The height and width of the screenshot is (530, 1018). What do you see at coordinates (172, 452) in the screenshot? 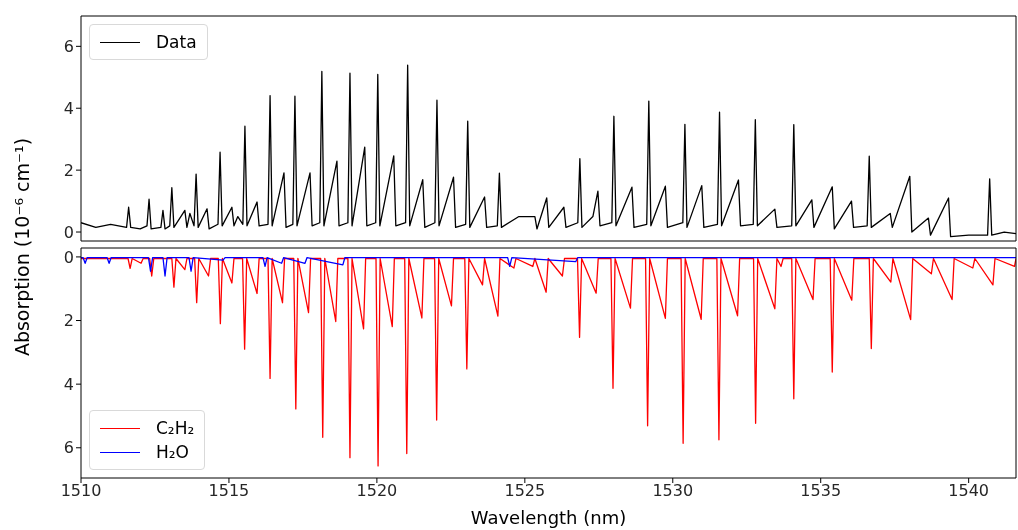
I see `legend-label: H₂O` at bounding box center [172, 452].